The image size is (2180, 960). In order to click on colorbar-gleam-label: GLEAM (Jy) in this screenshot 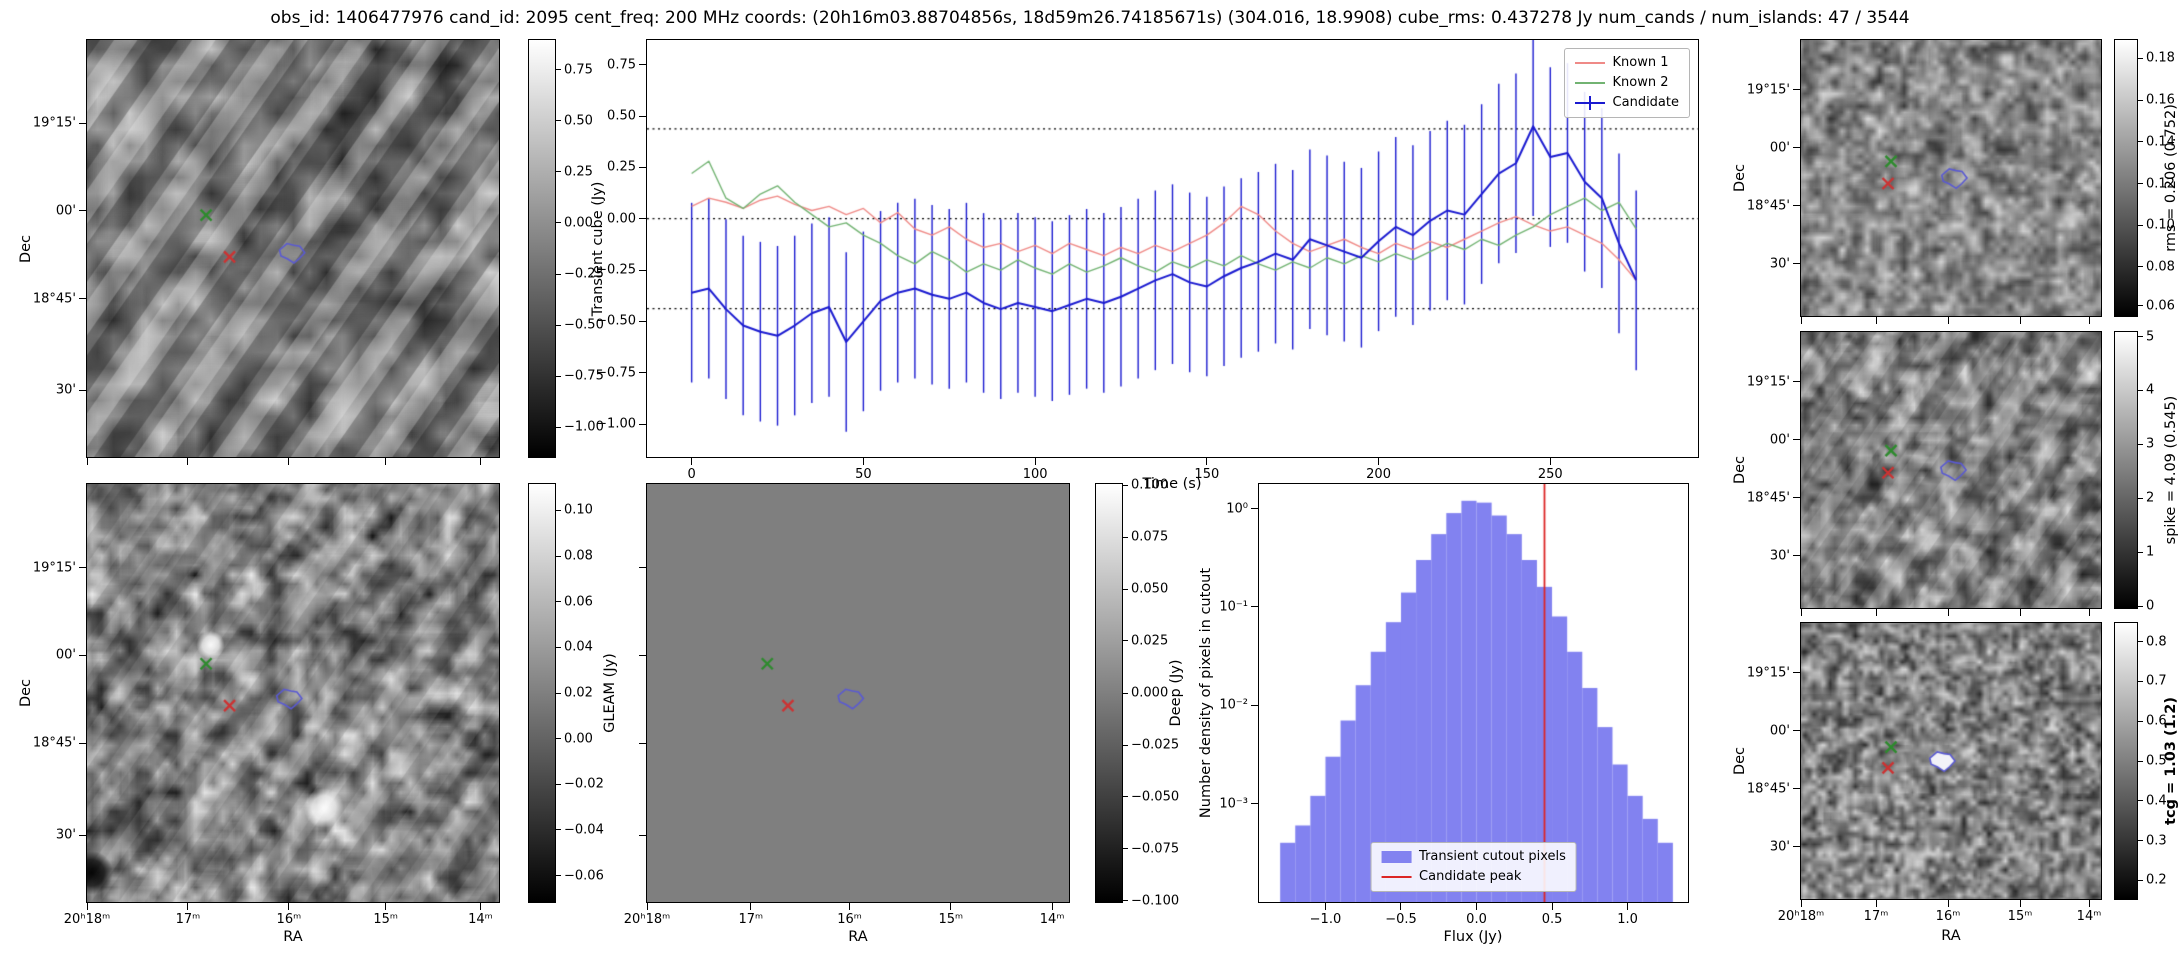, I will do `click(610, 693)`.